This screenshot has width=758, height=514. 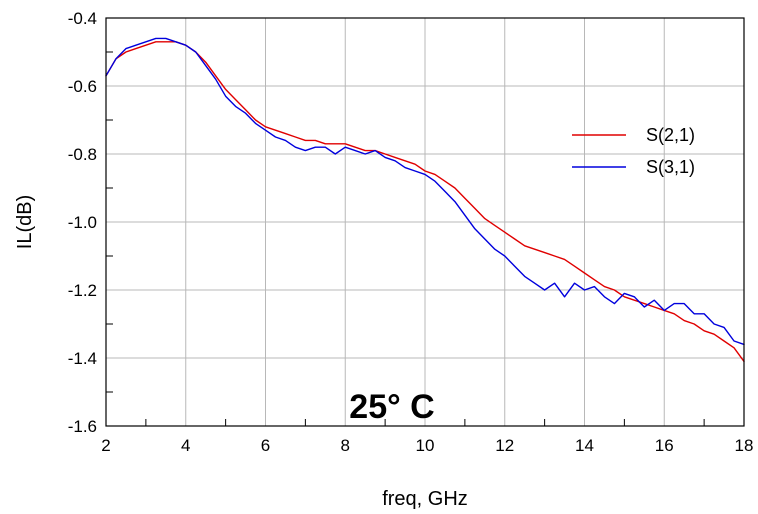 I want to click on y-tick-label: -0.4, so click(x=82, y=18).